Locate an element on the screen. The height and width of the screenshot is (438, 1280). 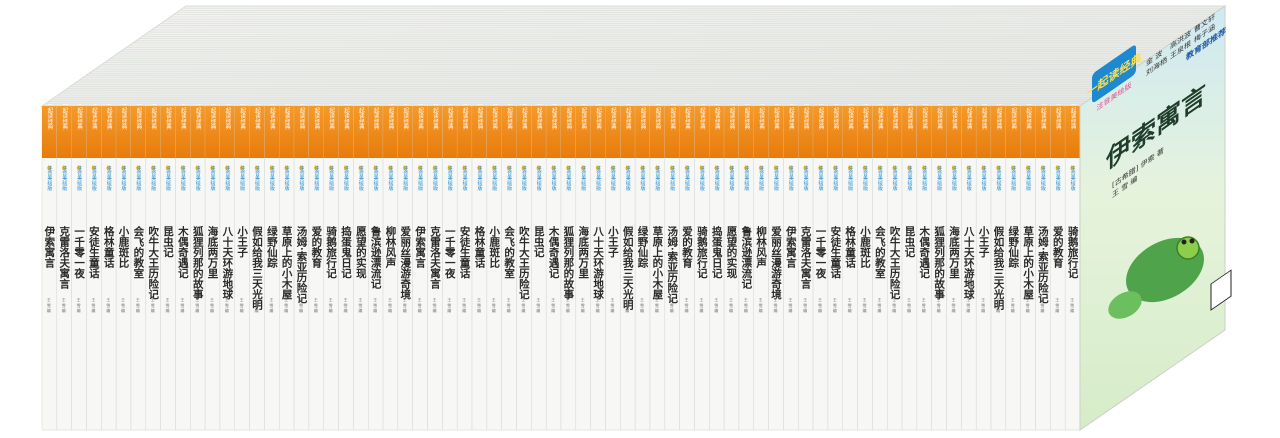
spine-title: 爱的教育 is located at coordinates (1058, 247).